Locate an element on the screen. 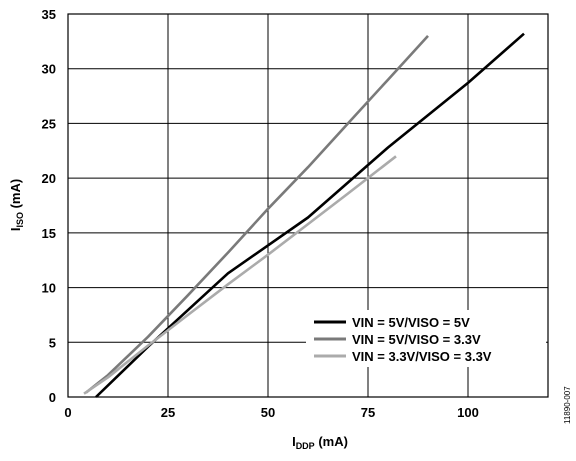  y-tick-label: 25 is located at coordinates (49, 123).